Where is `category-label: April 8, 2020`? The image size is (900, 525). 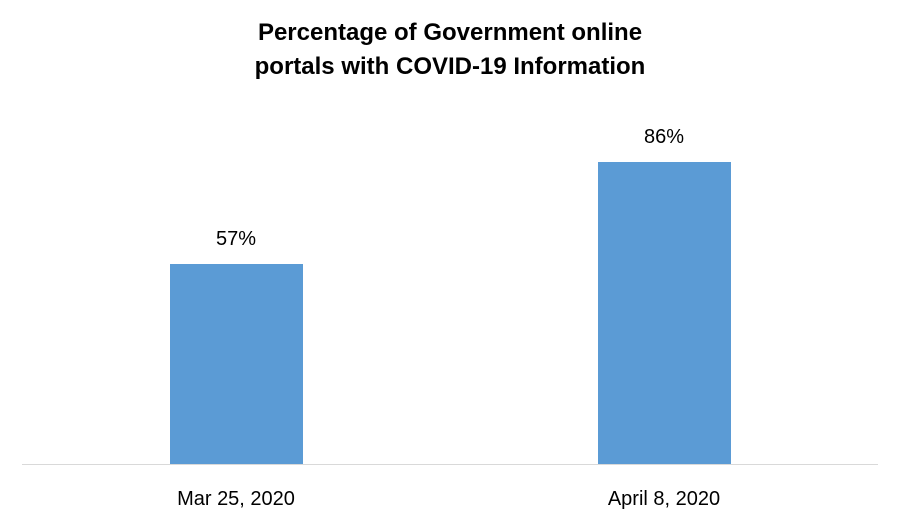
category-label: April 8, 2020 is located at coordinates (664, 499).